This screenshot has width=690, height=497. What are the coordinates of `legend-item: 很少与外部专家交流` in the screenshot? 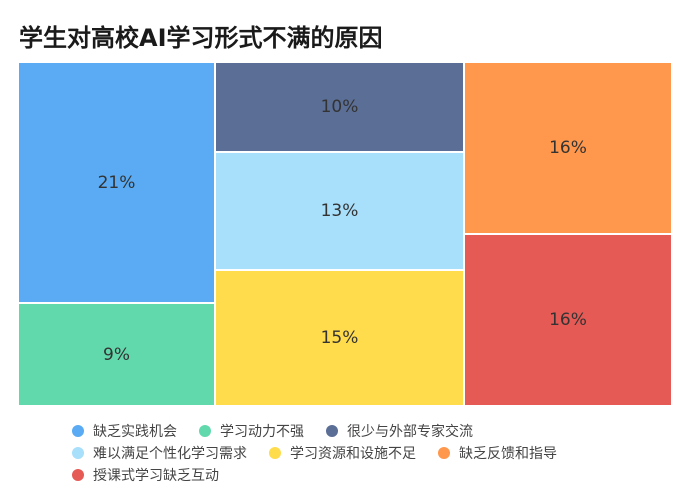 It's located at (399, 431).